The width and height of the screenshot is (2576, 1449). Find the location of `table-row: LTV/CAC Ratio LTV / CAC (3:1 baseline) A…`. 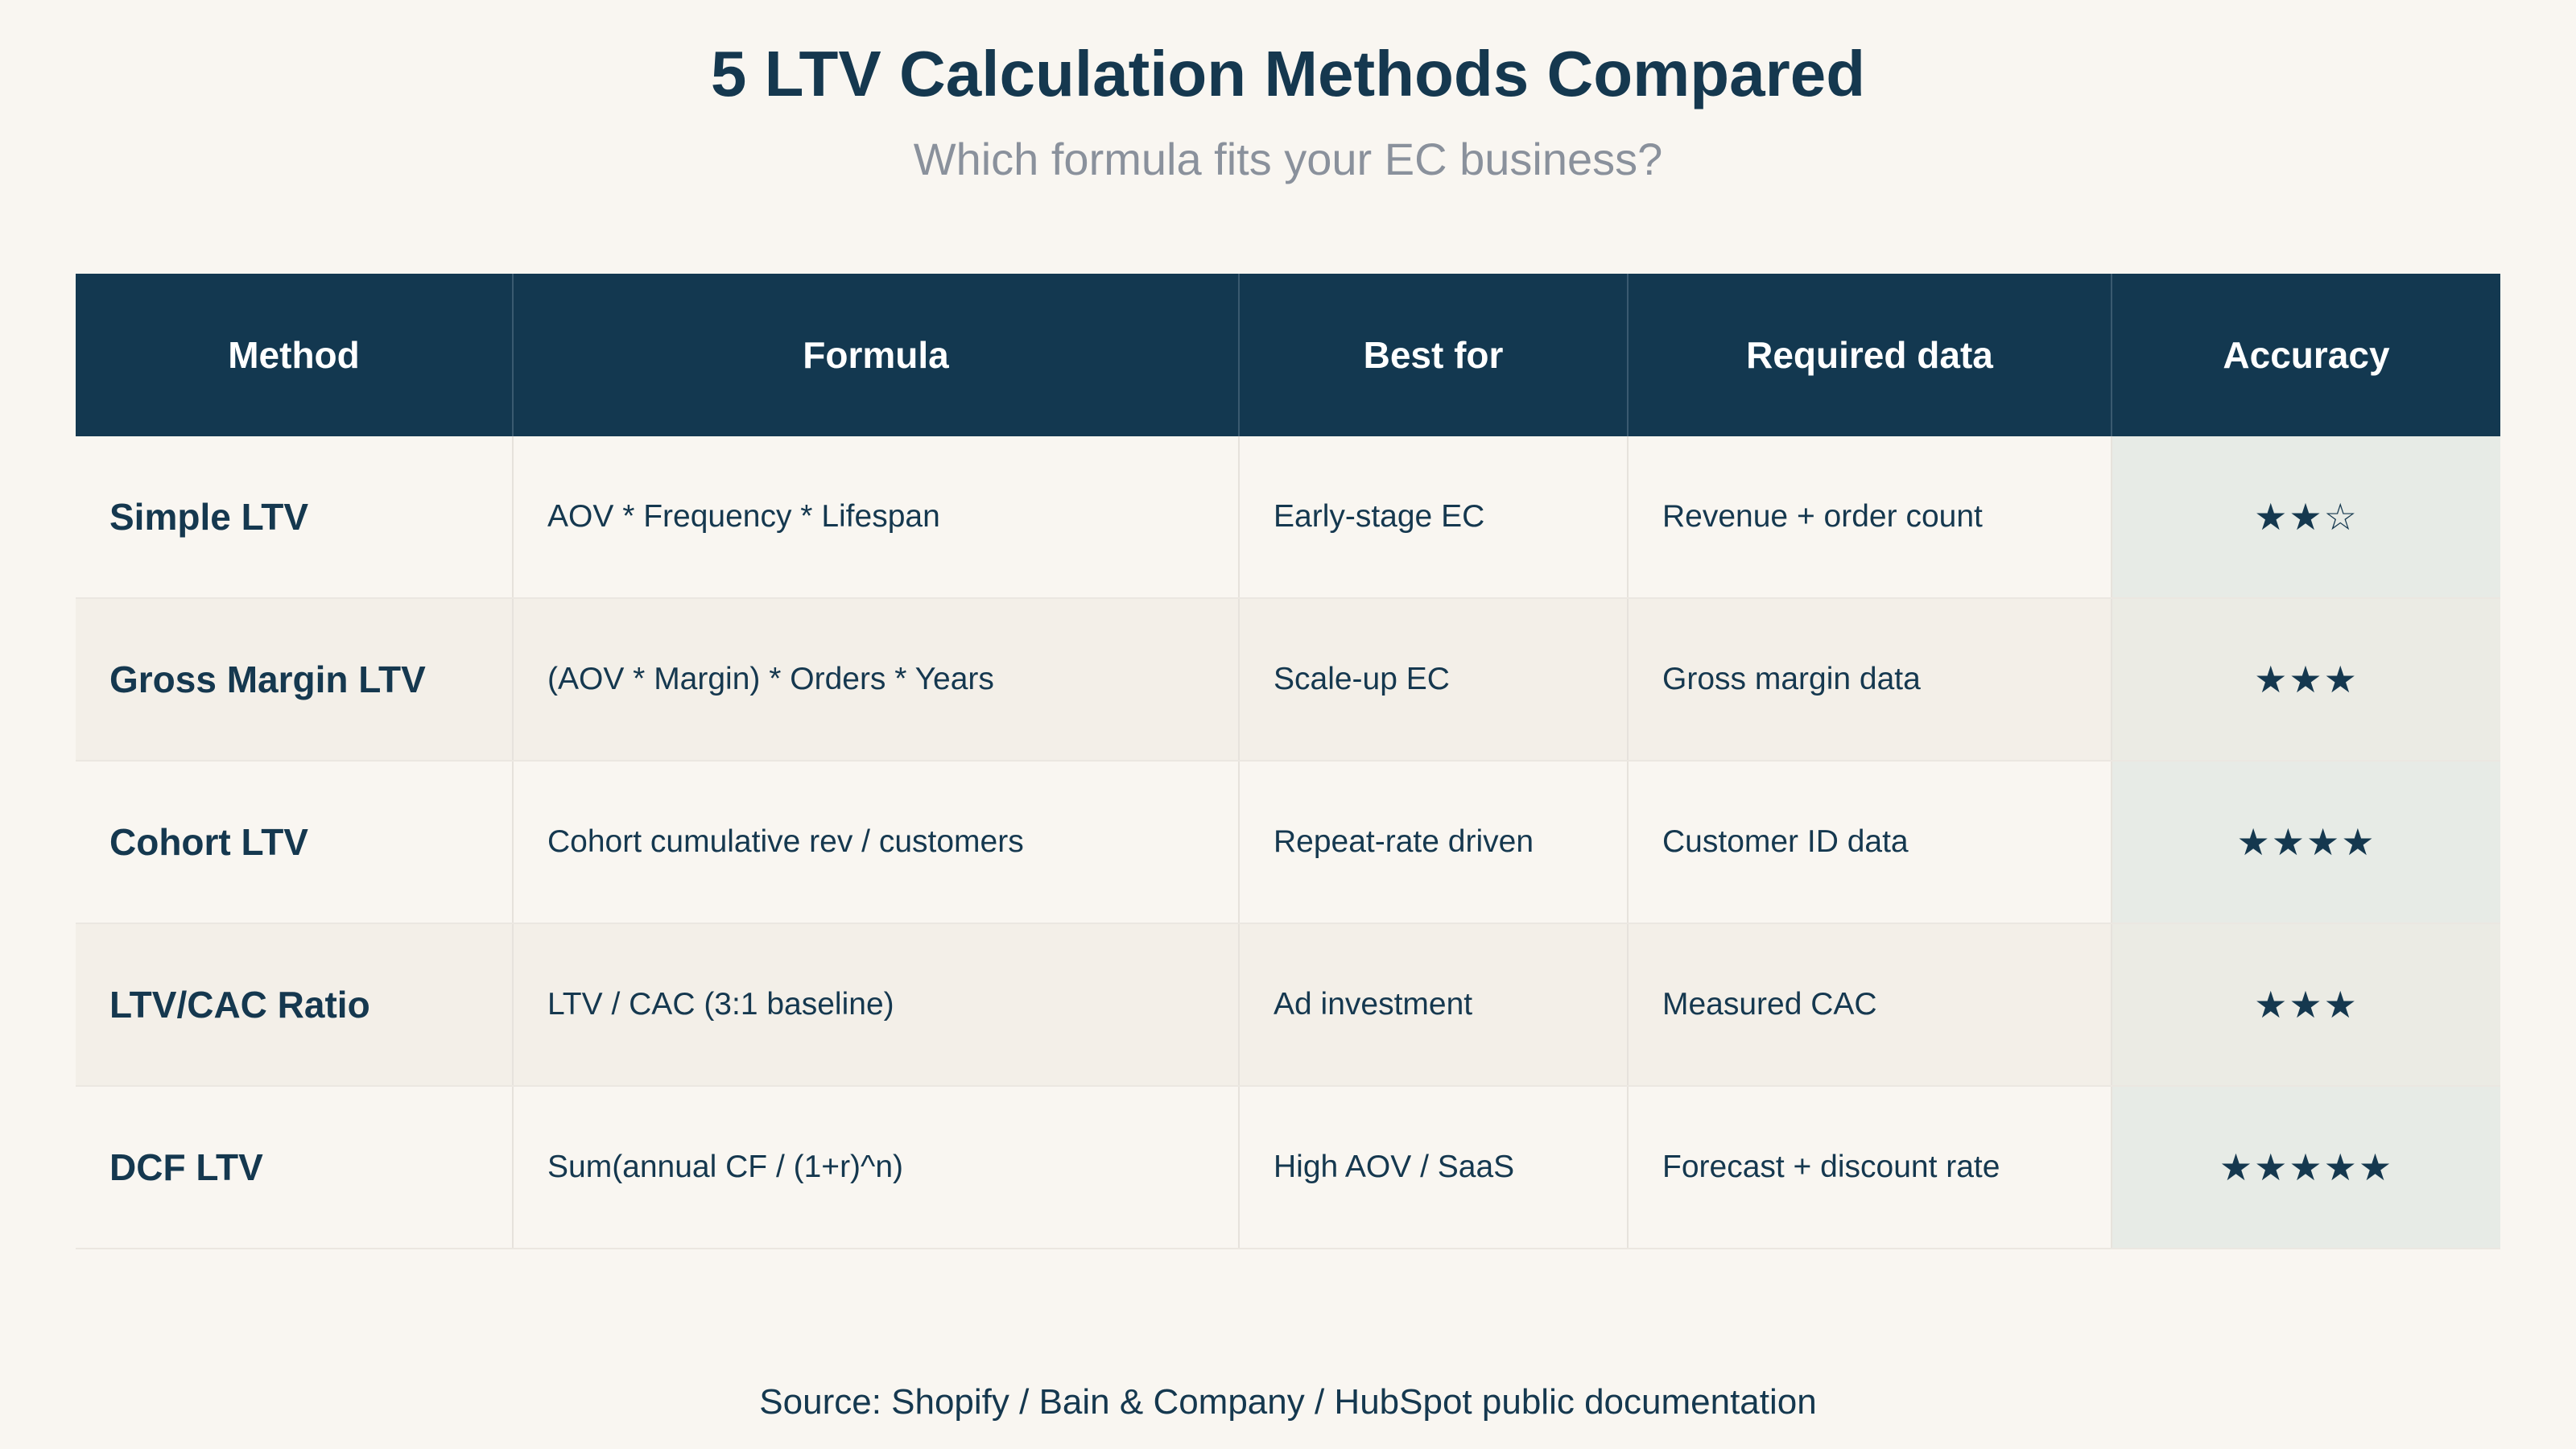

table-row: LTV/CAC Ratio LTV / CAC (3:1 baseline) A… is located at coordinates (1288, 1005).